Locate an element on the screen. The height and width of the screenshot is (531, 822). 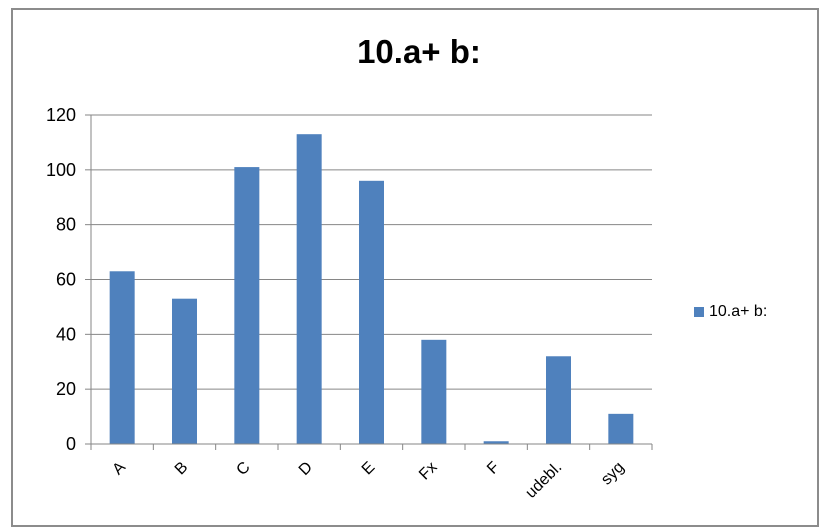
y-tick-label: 100 is located at coordinates (61, 170).